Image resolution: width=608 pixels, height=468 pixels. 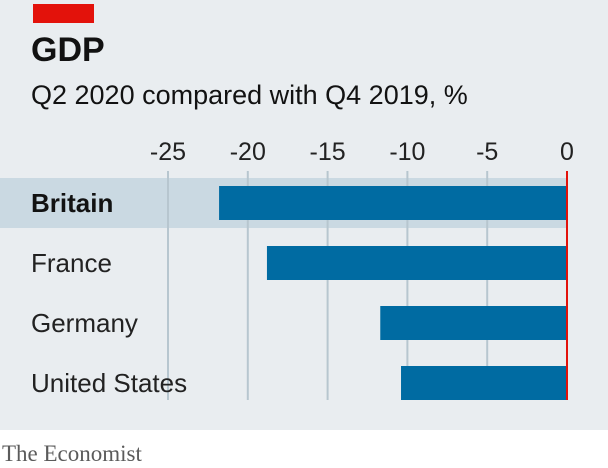 I want to click on tick-label: -25, so click(x=168, y=152).